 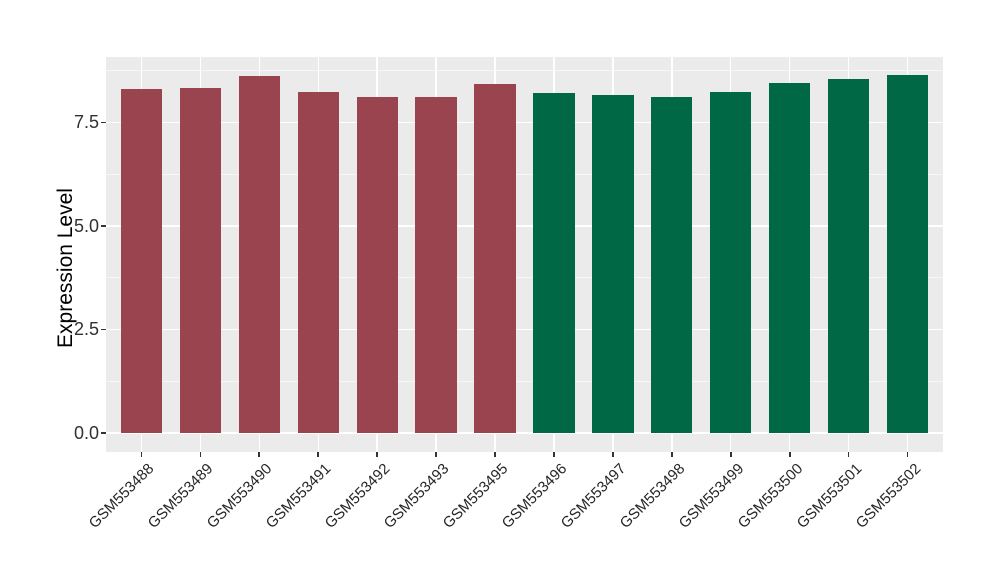 I want to click on bar-GSM553499, so click(x=731, y=262).